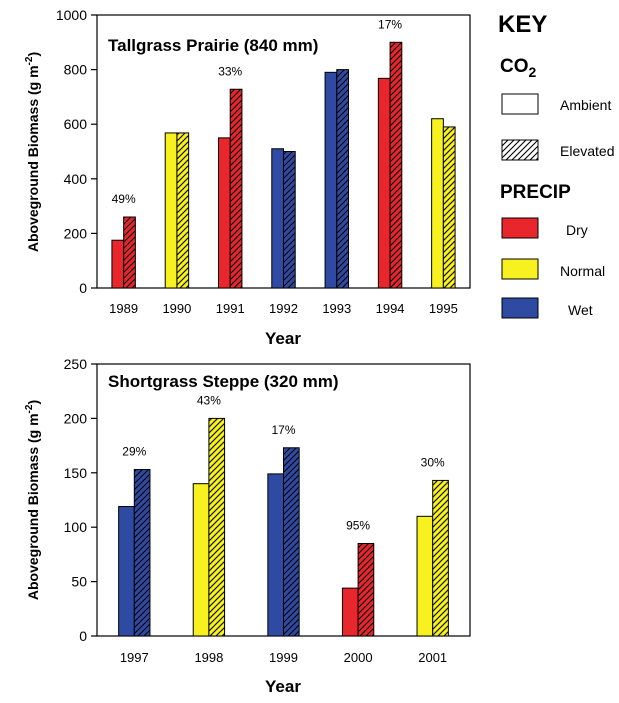 The height and width of the screenshot is (703, 619). Describe the element at coordinates (535, 192) in the screenshot. I see `precip-heading: PRECIP` at that location.